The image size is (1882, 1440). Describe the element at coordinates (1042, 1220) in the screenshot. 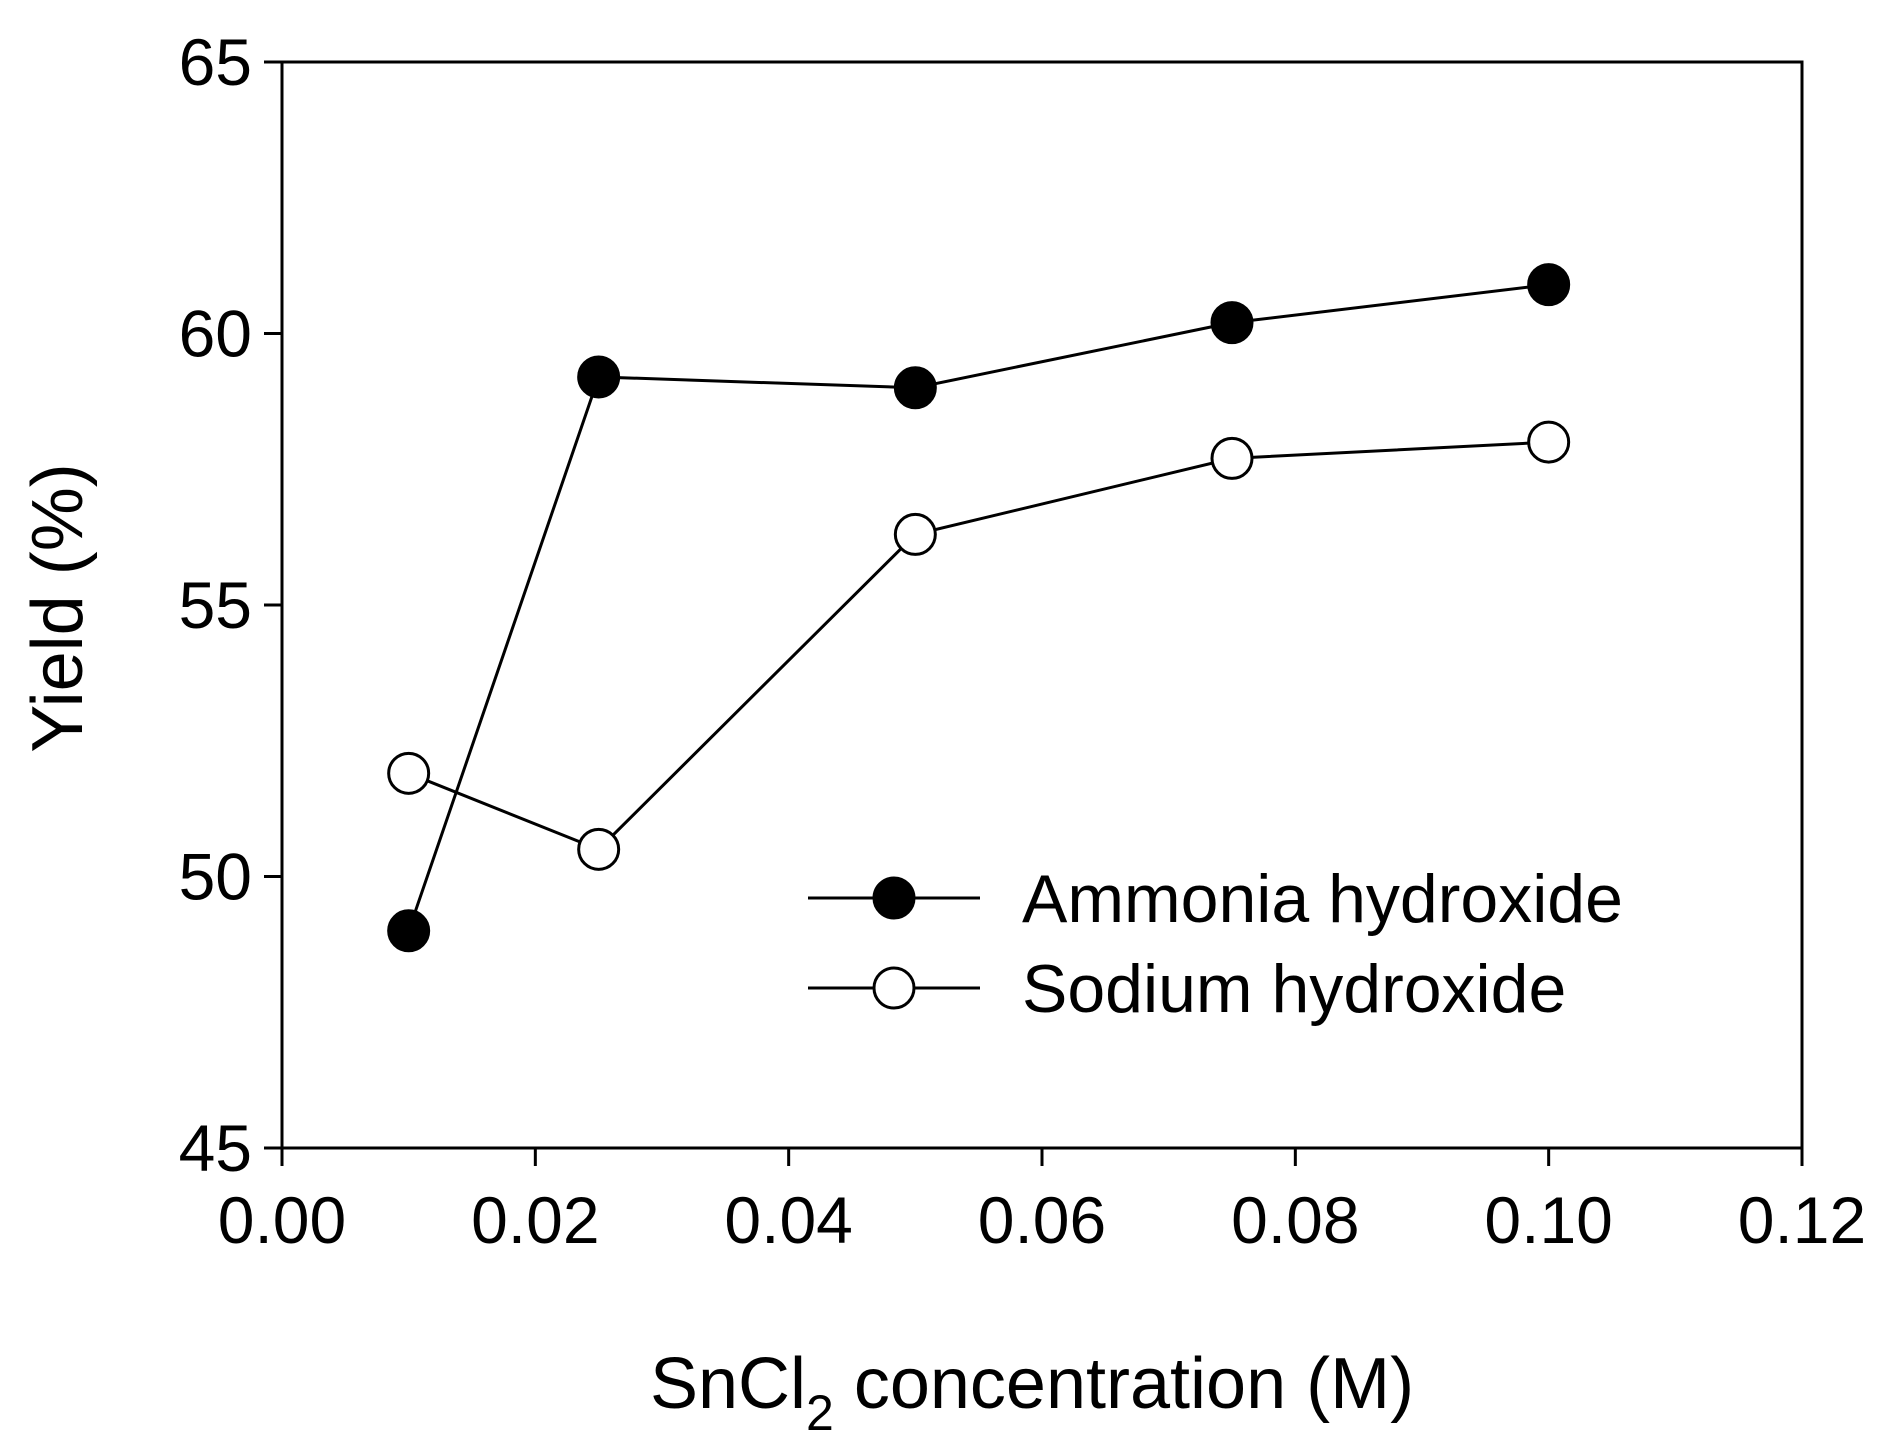

I see `x-tick-label: 0.06` at that location.